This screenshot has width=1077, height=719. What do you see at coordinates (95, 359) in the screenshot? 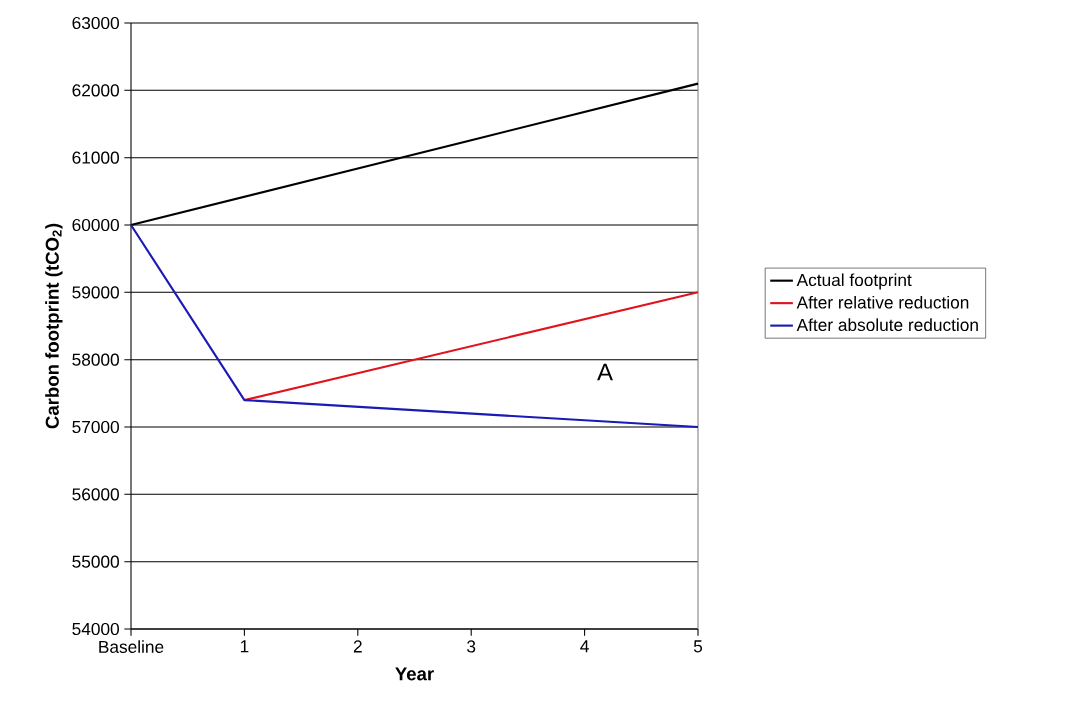
I see `y-tick-label: 58000` at bounding box center [95, 359].